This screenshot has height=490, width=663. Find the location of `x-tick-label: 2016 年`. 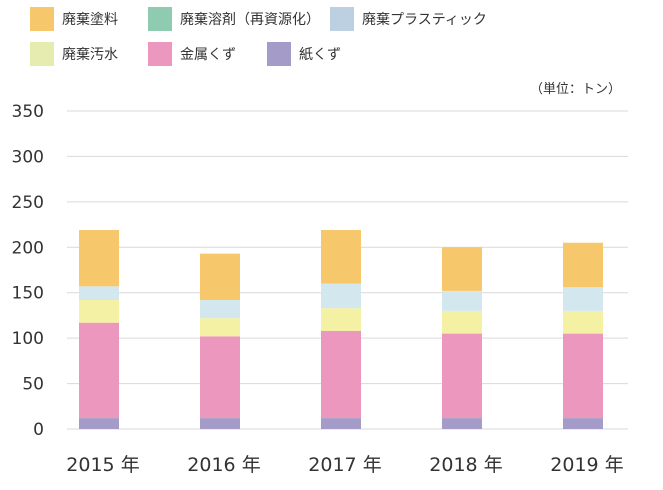

x-tick-label: 2016 年 is located at coordinates (223, 465).